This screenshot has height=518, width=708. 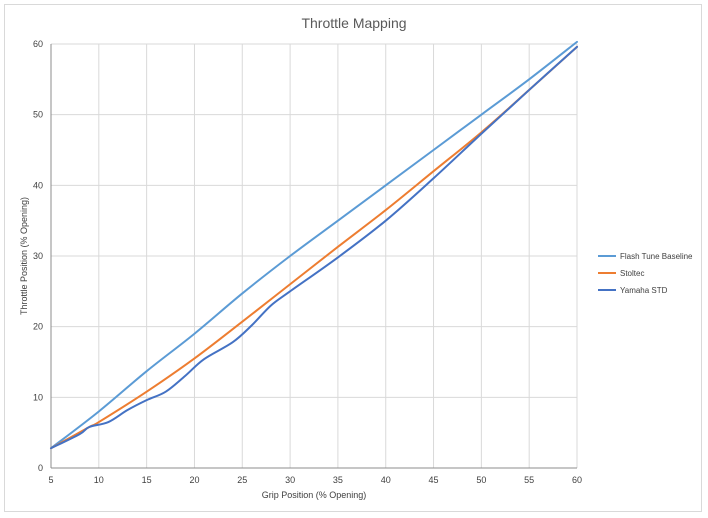 I want to click on x-tick-label-11: 60, so click(x=577, y=480).